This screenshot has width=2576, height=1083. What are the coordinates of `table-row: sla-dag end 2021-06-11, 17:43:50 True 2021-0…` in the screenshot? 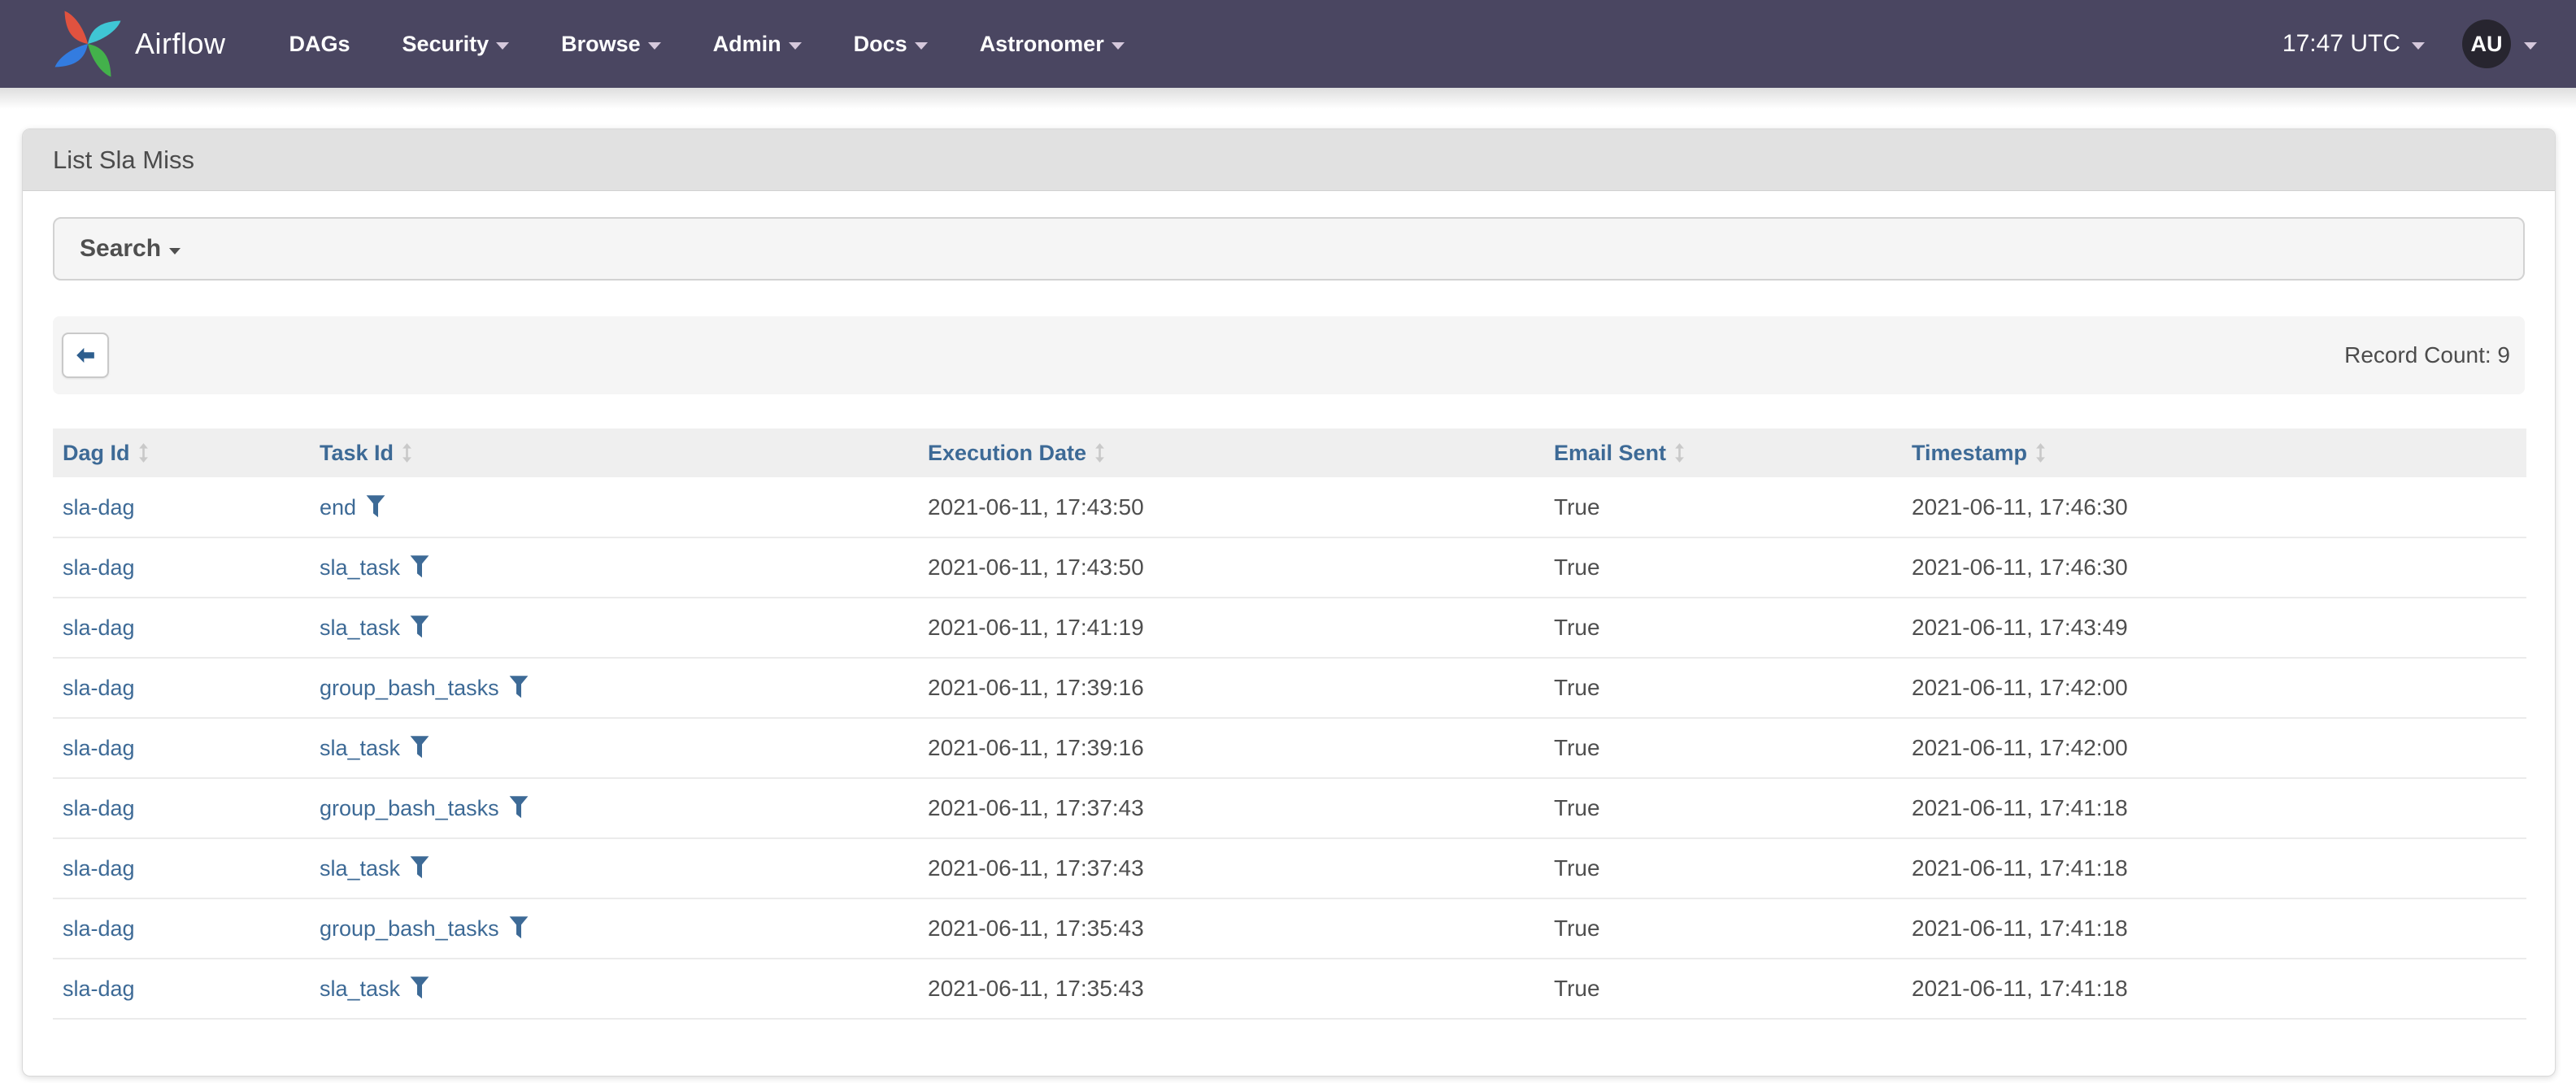 It's located at (1290, 507).